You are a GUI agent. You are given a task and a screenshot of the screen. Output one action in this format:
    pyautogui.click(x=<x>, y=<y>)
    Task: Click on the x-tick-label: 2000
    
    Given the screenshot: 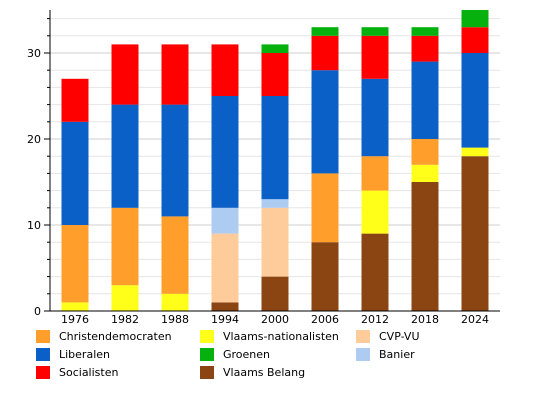 What is the action you would take?
    pyautogui.click(x=275, y=319)
    